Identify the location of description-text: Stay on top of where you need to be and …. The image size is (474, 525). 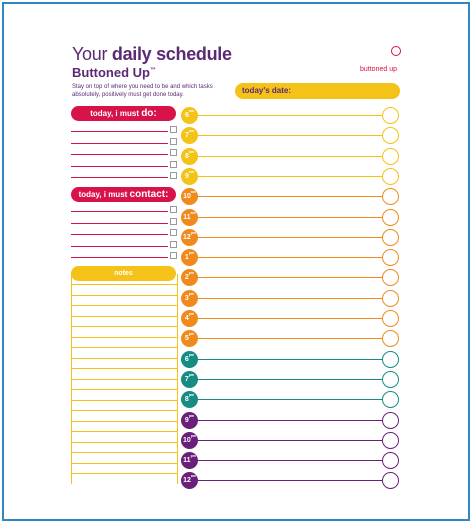
(142, 91).